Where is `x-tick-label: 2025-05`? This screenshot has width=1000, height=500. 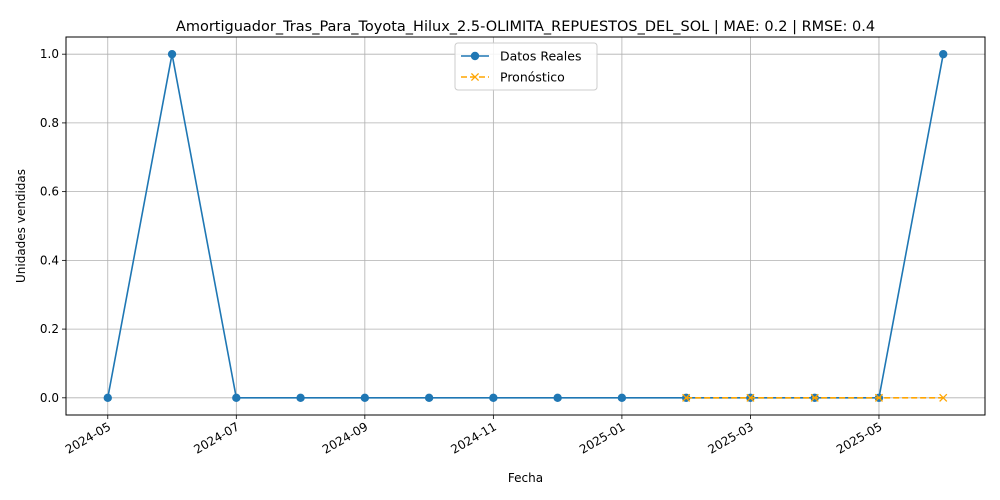
x-tick-label: 2025-05 is located at coordinates (859, 437).